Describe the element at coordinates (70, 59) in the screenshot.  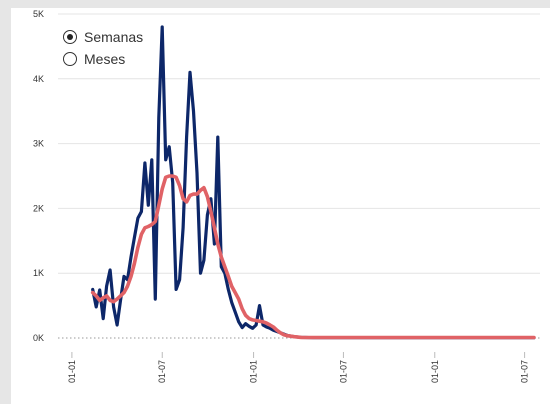
I see `radio-unselected-icon` at that location.